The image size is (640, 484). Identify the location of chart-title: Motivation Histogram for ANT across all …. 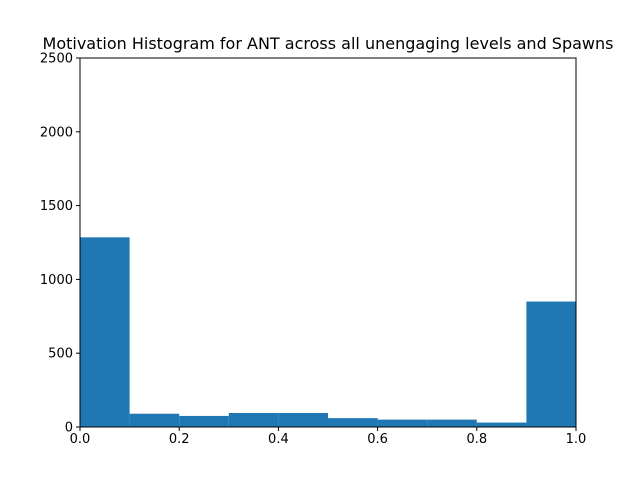
(328, 43).